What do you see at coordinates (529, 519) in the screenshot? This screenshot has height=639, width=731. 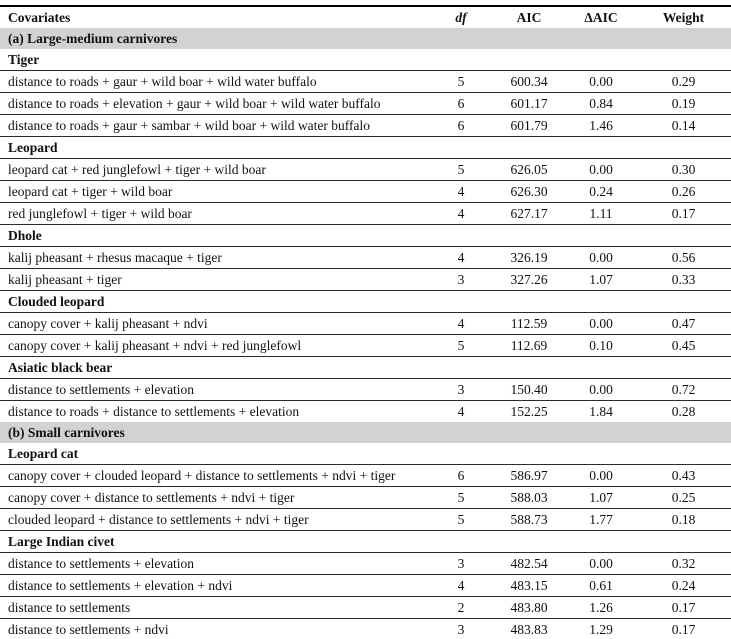 I see `aic-cell: 588.73` at bounding box center [529, 519].